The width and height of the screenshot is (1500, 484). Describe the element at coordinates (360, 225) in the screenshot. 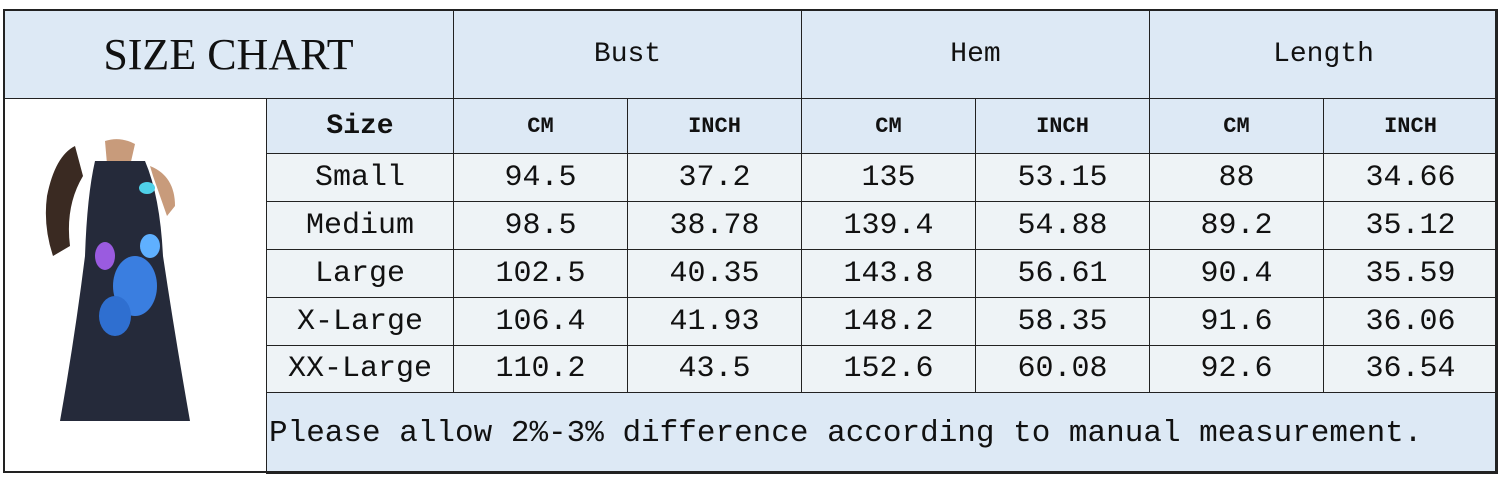

I see `size-label: Medium` at that location.